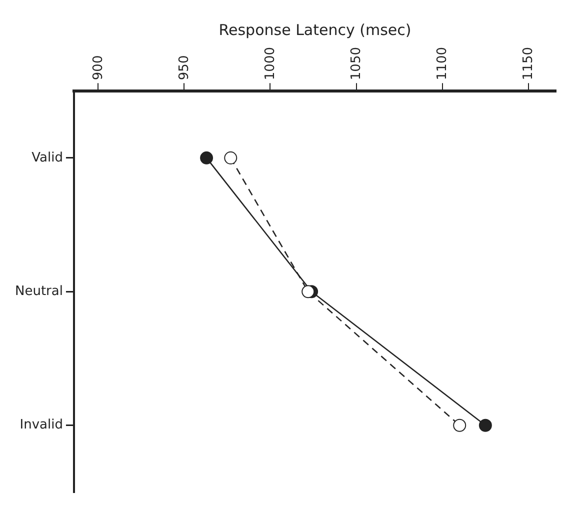 The height and width of the screenshot is (511, 571). Describe the element at coordinates (442, 63) in the screenshot. I see `x-tick-label: 1100` at that location.